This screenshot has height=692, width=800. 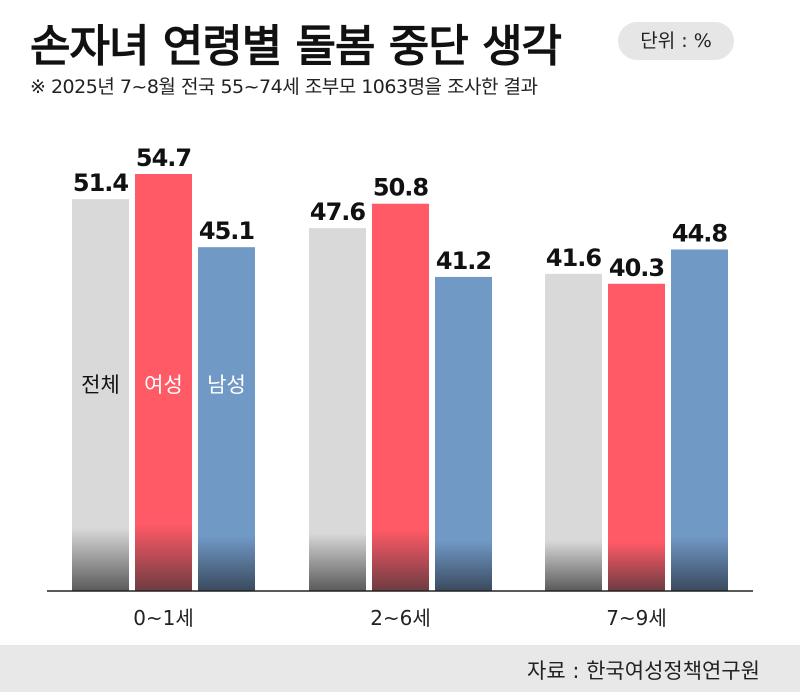 What do you see at coordinates (284, 87) in the screenshot?
I see `subtitle: ※ 2025년 7~8월 전국 55~74세 조부모 1063명을 조사한 결과` at bounding box center [284, 87].